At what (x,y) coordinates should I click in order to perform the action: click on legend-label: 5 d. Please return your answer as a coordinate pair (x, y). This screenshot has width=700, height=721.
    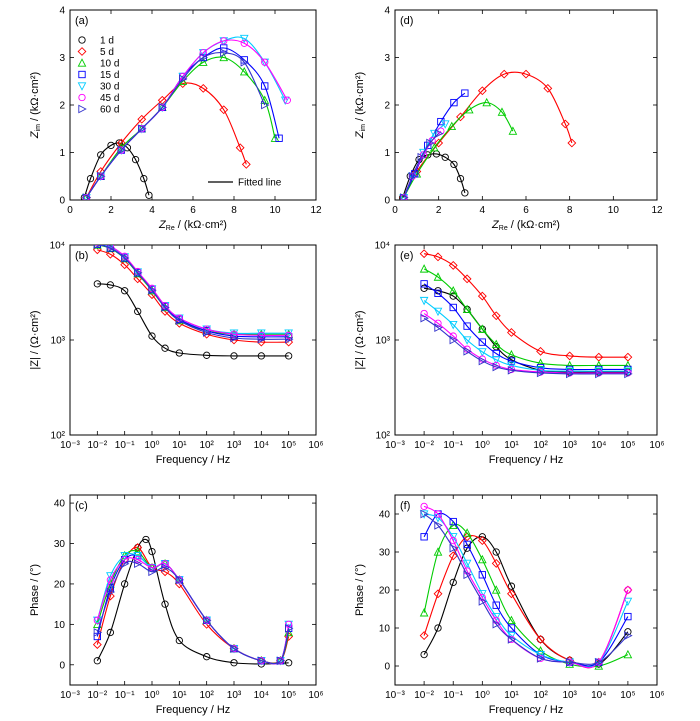
    Looking at the image, I should click on (107, 52).